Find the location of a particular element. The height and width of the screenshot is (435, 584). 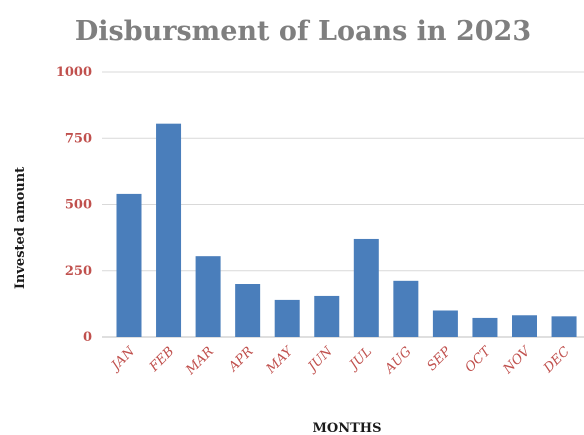

x-tick-label: FEB is located at coordinates (161, 359).